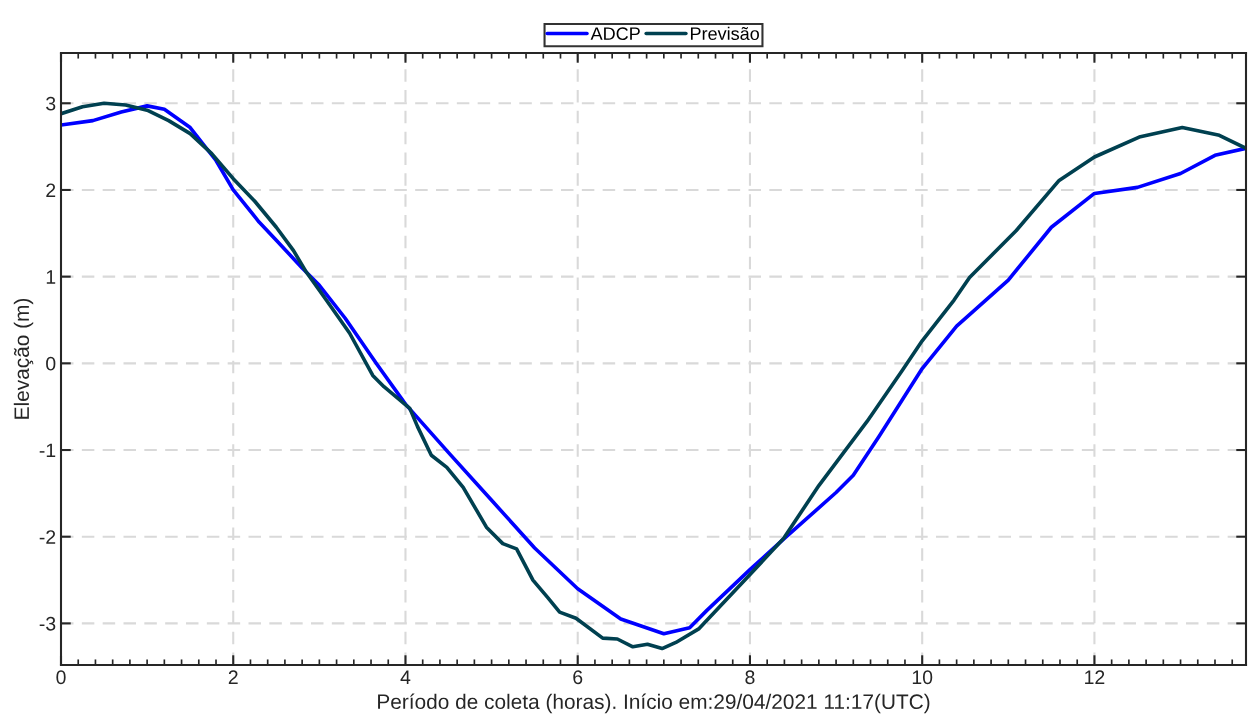  Describe the element at coordinates (1095, 677) in the screenshot. I see `x-tick-label: 12` at that location.